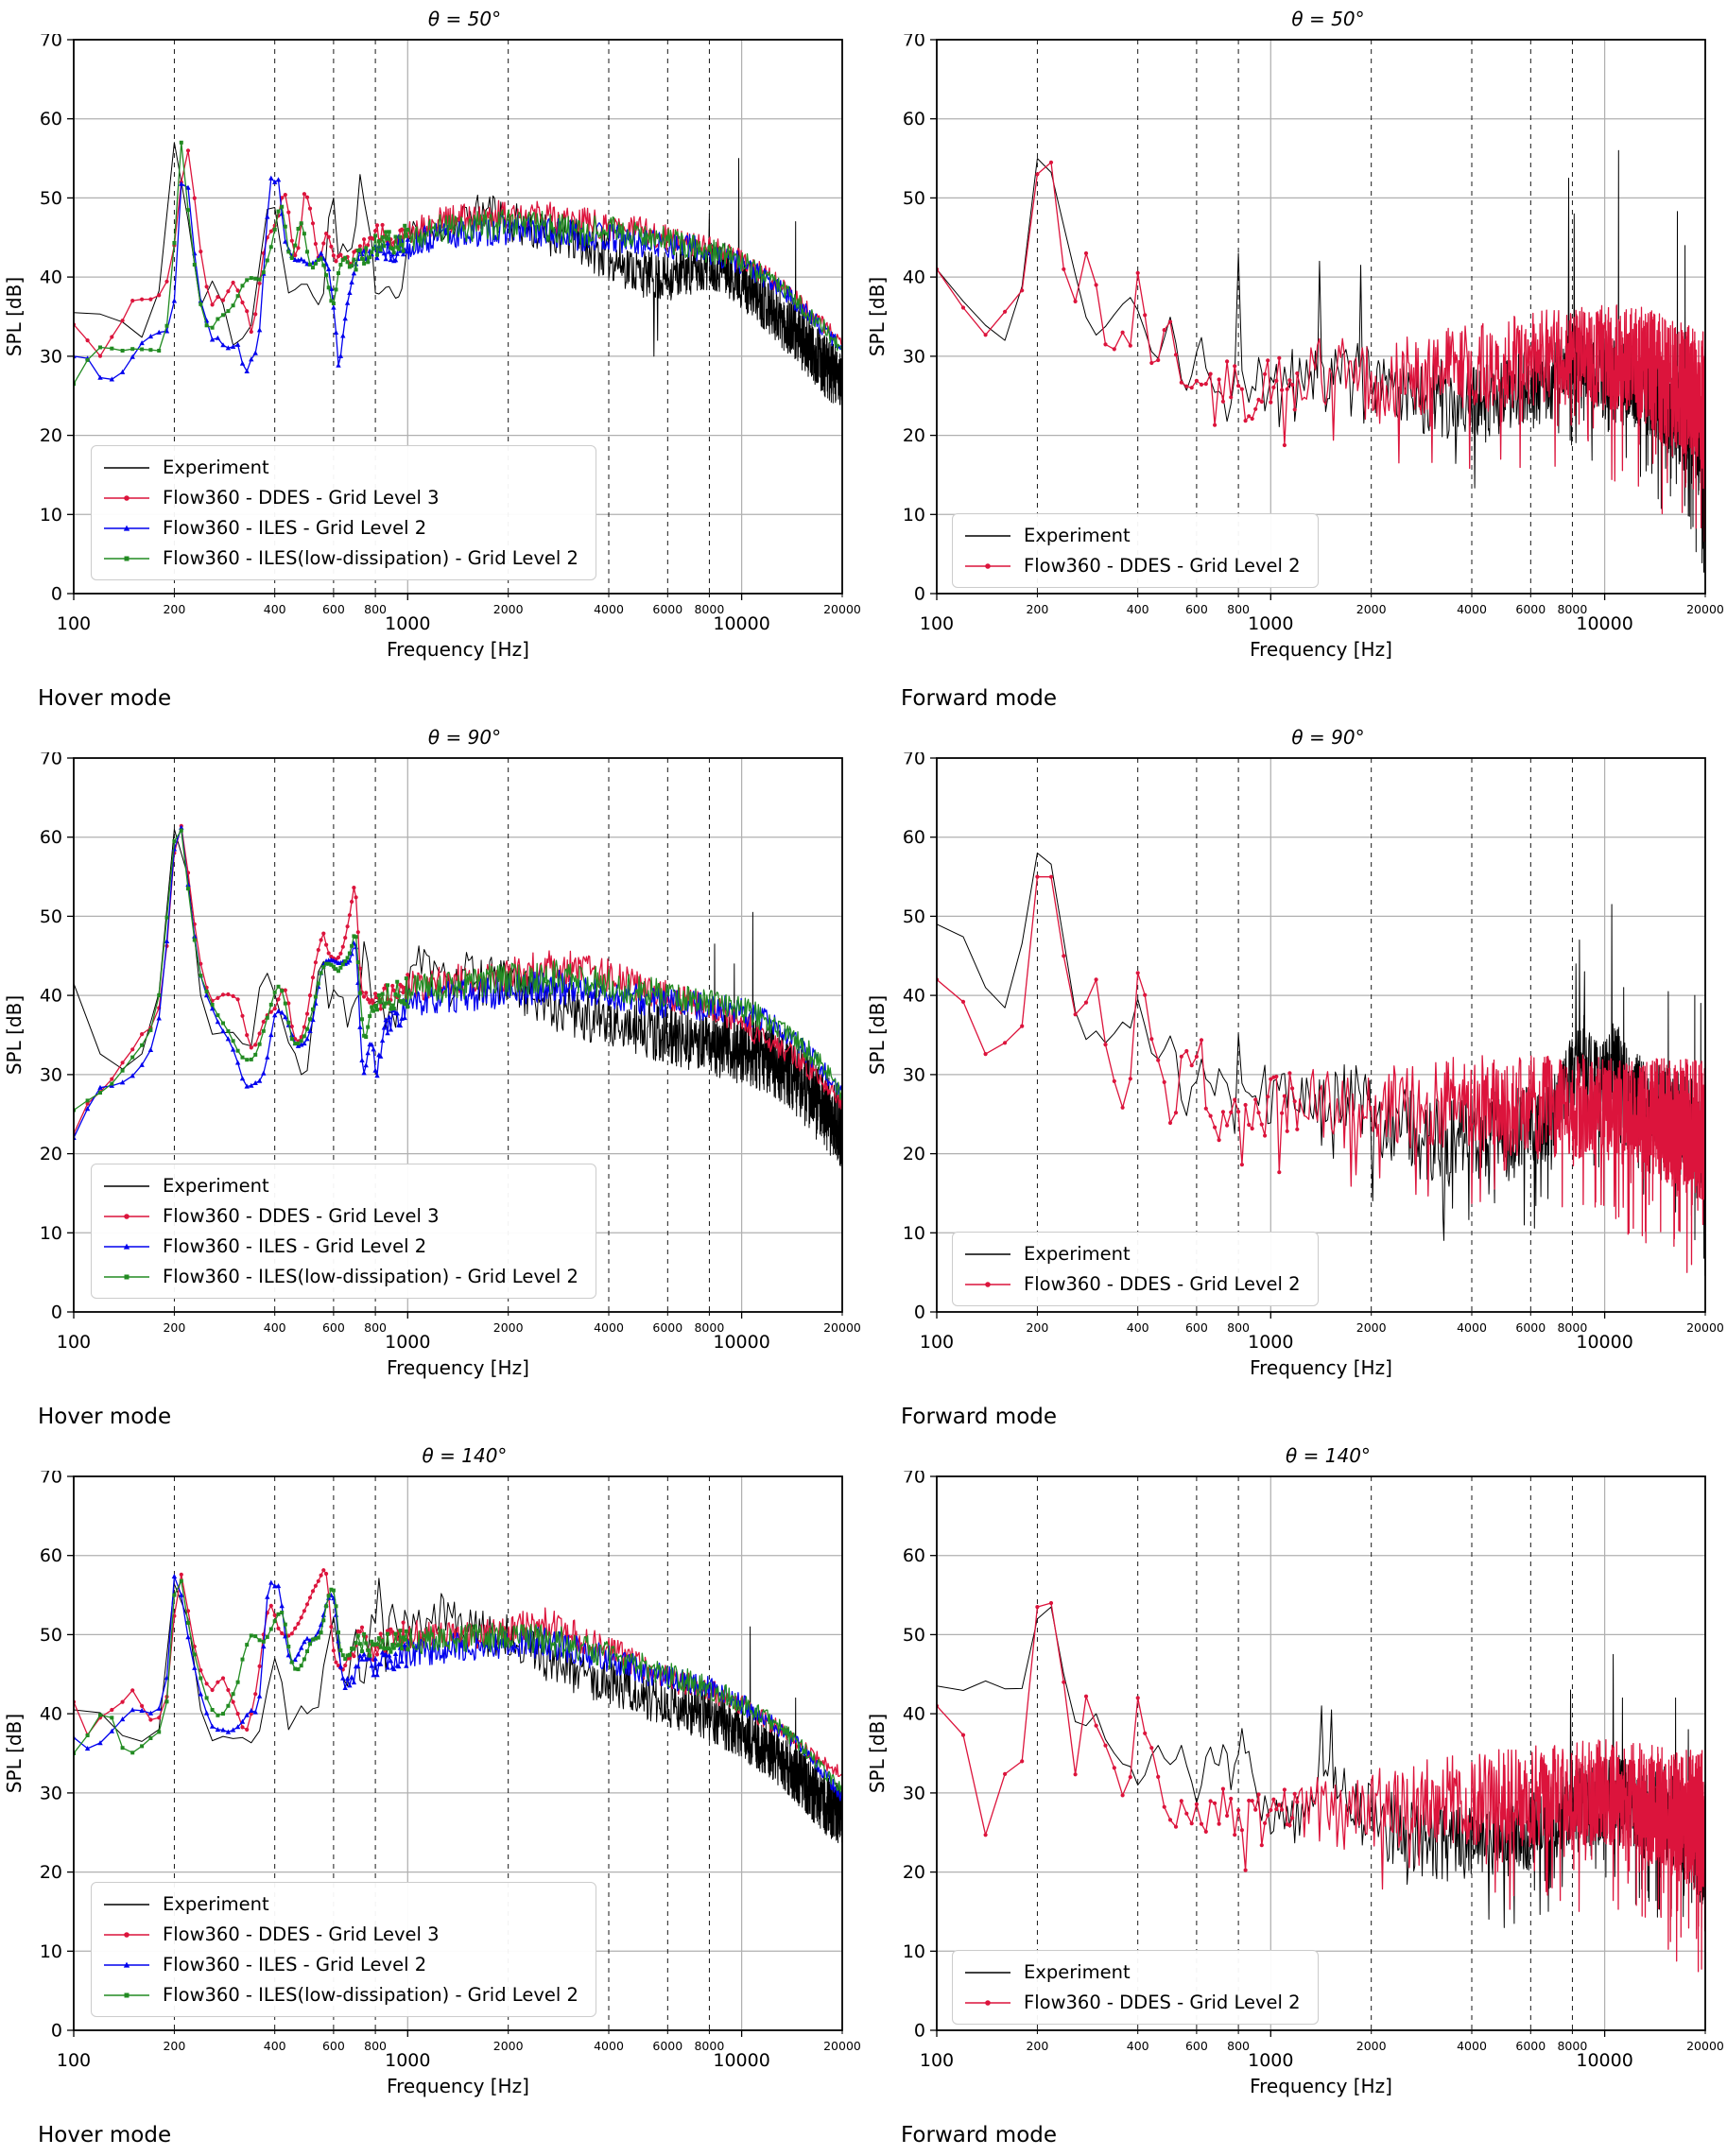  I want to click on legend-forward-50: Experiment Flow360 - DDES - Grid Level 2, so click(1135, 551).